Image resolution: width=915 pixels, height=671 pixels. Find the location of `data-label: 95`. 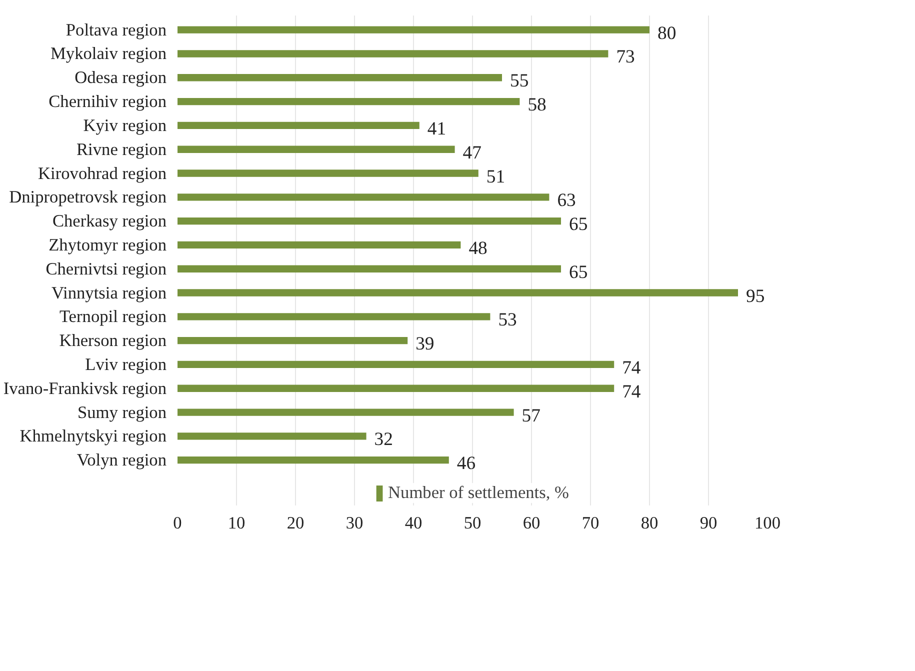

data-label: 95 is located at coordinates (755, 296).